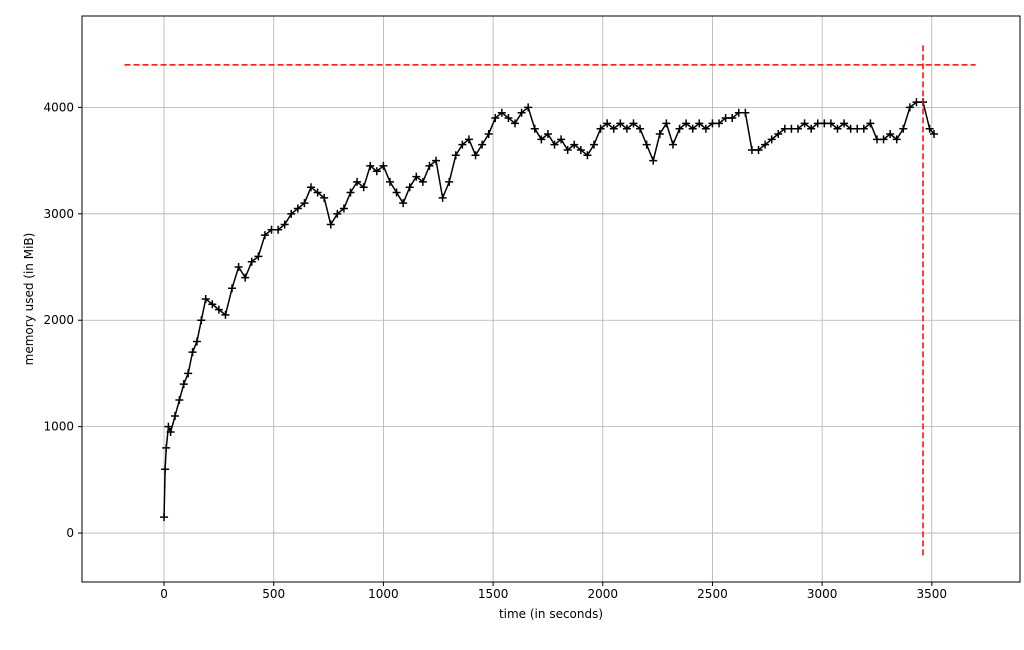 The width and height of the screenshot is (1024, 650). What do you see at coordinates (712, 594) in the screenshot?
I see `x-tick-label: 2500` at bounding box center [712, 594].